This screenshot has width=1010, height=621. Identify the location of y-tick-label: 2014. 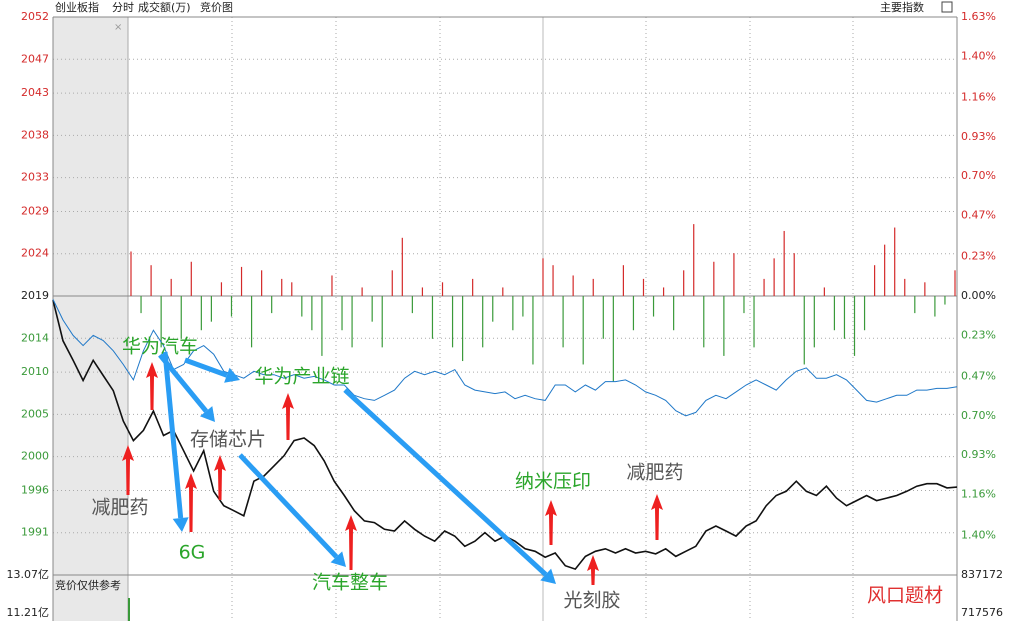
(35, 337).